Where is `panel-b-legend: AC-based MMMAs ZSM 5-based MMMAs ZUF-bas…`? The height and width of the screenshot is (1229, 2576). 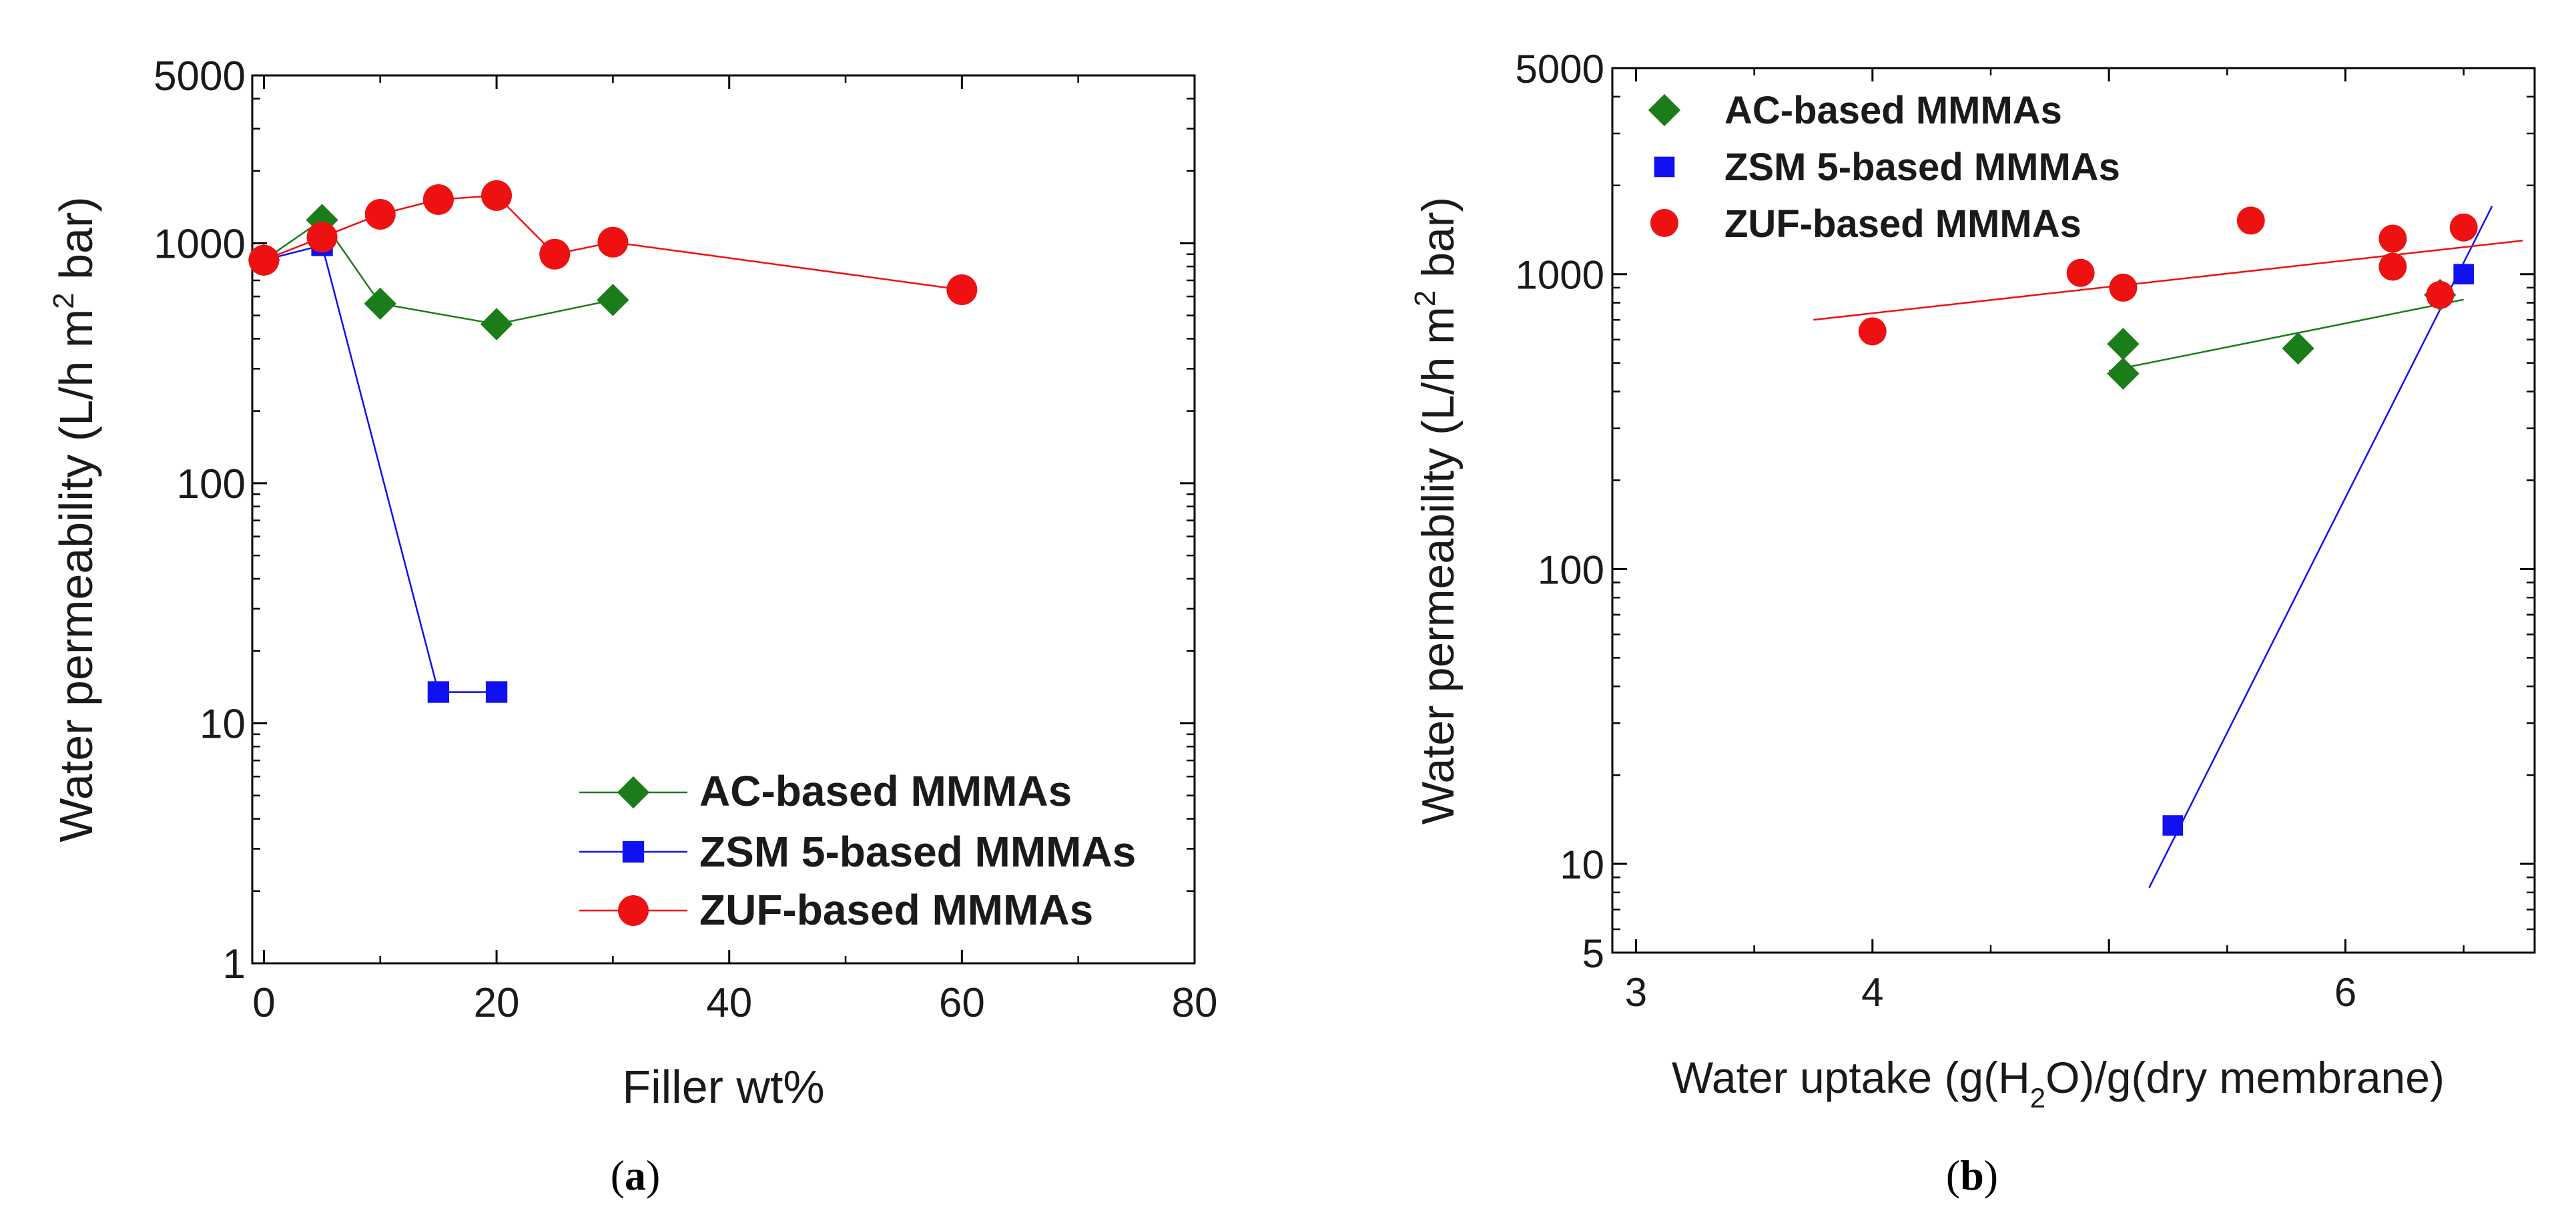
panel-b-legend: AC-based MMMAs ZSM 5-based MMMAs ZUF-bas… is located at coordinates (1884, 167).